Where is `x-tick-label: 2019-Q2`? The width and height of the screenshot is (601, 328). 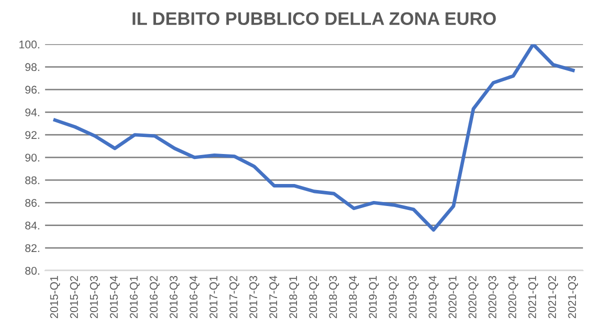
x-tick-label: 2019-Q2 is located at coordinates (393, 297).